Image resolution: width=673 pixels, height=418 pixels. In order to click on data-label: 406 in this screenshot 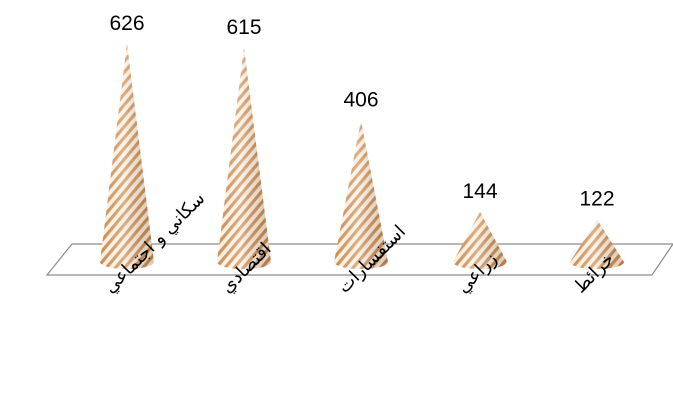, I will do `click(360, 100)`.